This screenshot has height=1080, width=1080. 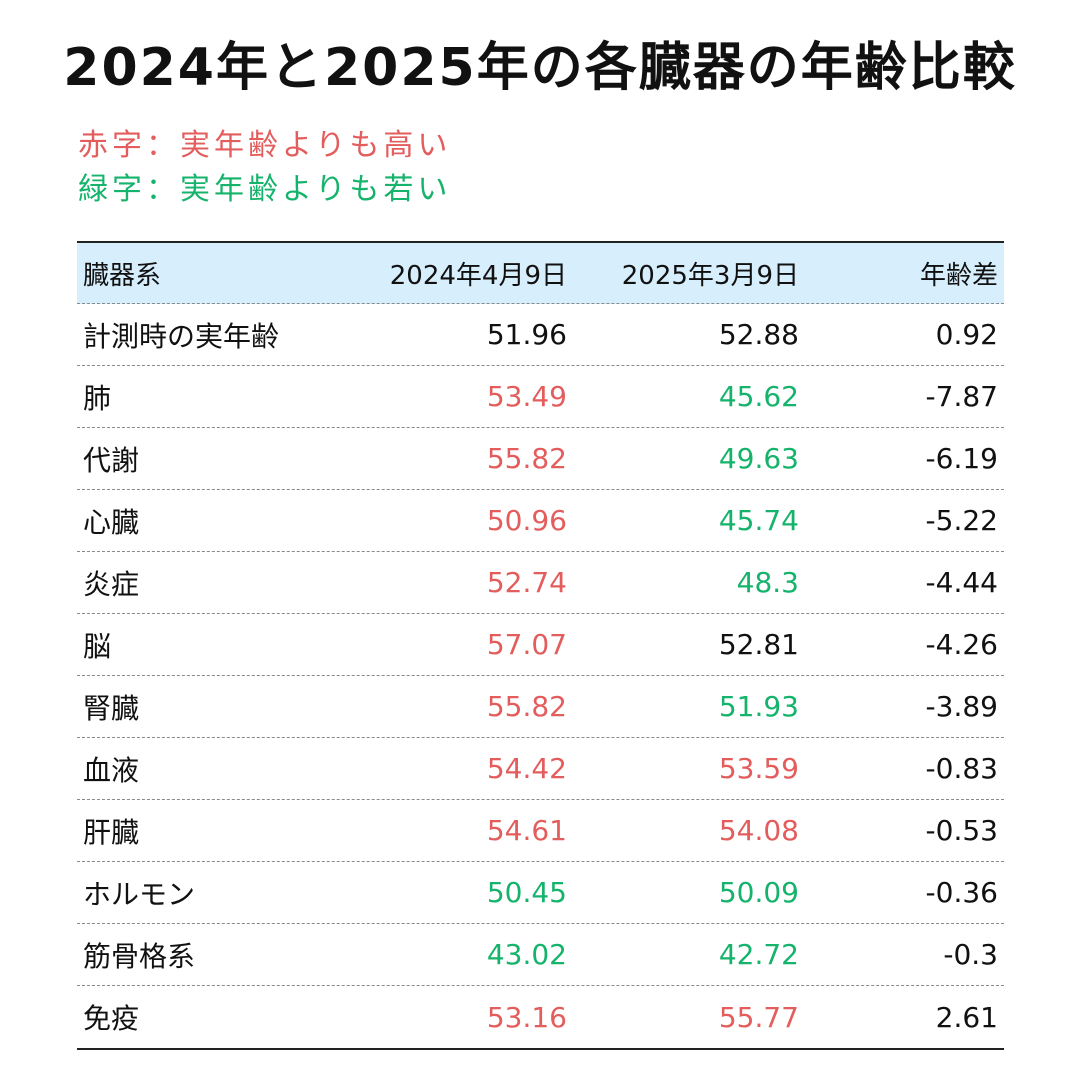 What do you see at coordinates (526, 644) in the screenshot?
I see `age-2024-cell: 57.07` at bounding box center [526, 644].